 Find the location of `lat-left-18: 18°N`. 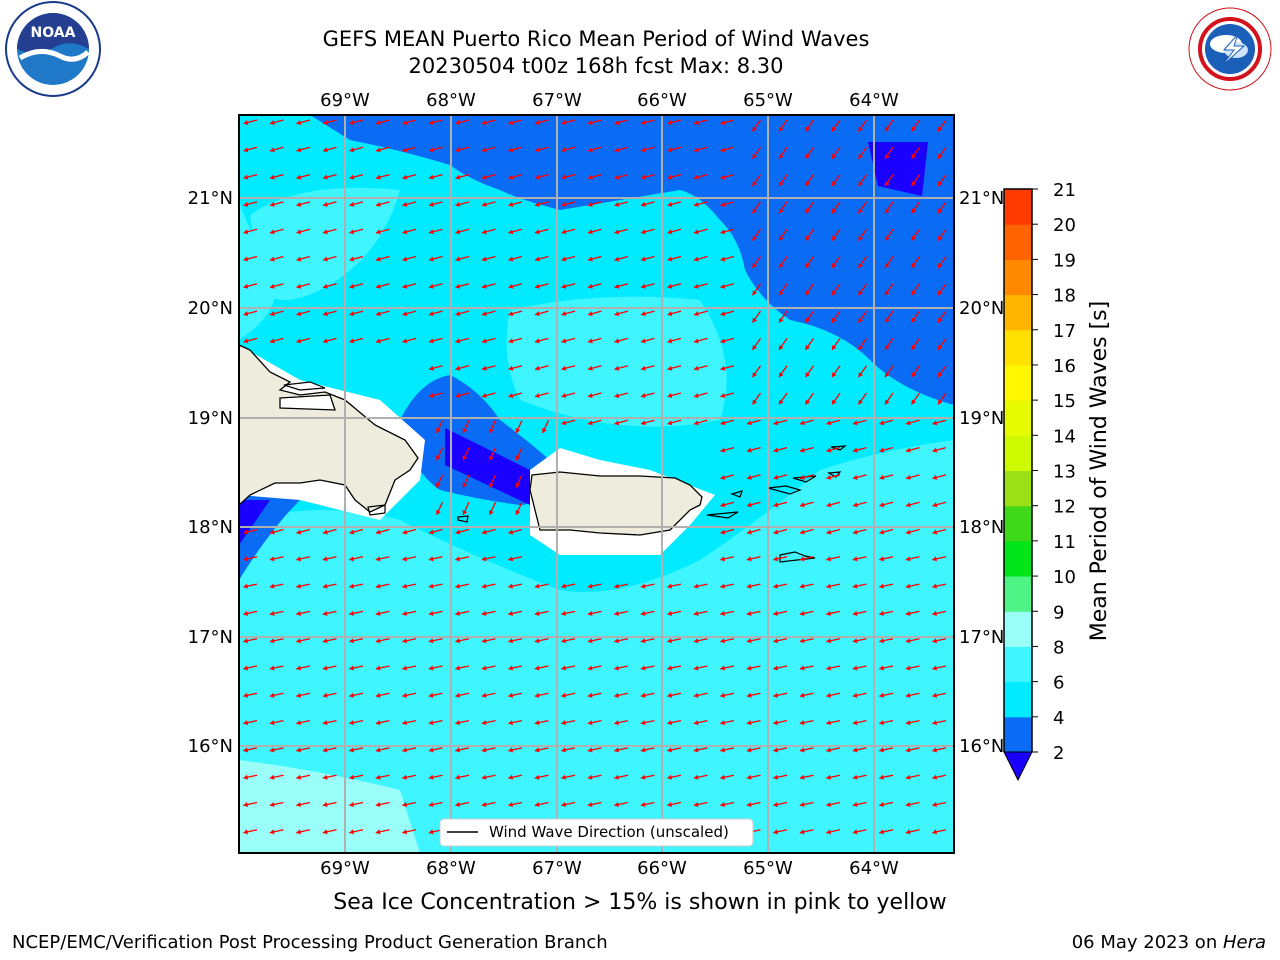

lat-left-18: 18°N is located at coordinates (210, 527).